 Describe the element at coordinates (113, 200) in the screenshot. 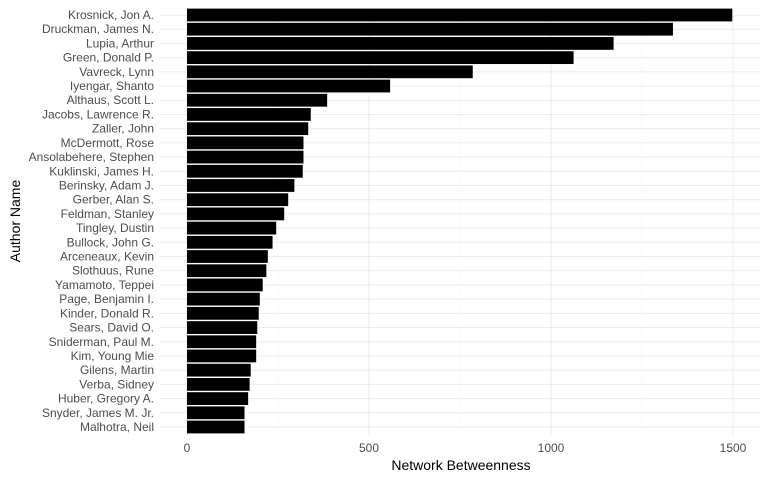

I see `y-tick-label: Gerber, Alan S.` at that location.